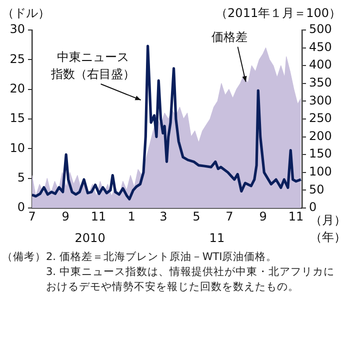  What do you see at coordinates (326, 237) in the screenshot?
I see `text: （年）` at bounding box center [326, 237].